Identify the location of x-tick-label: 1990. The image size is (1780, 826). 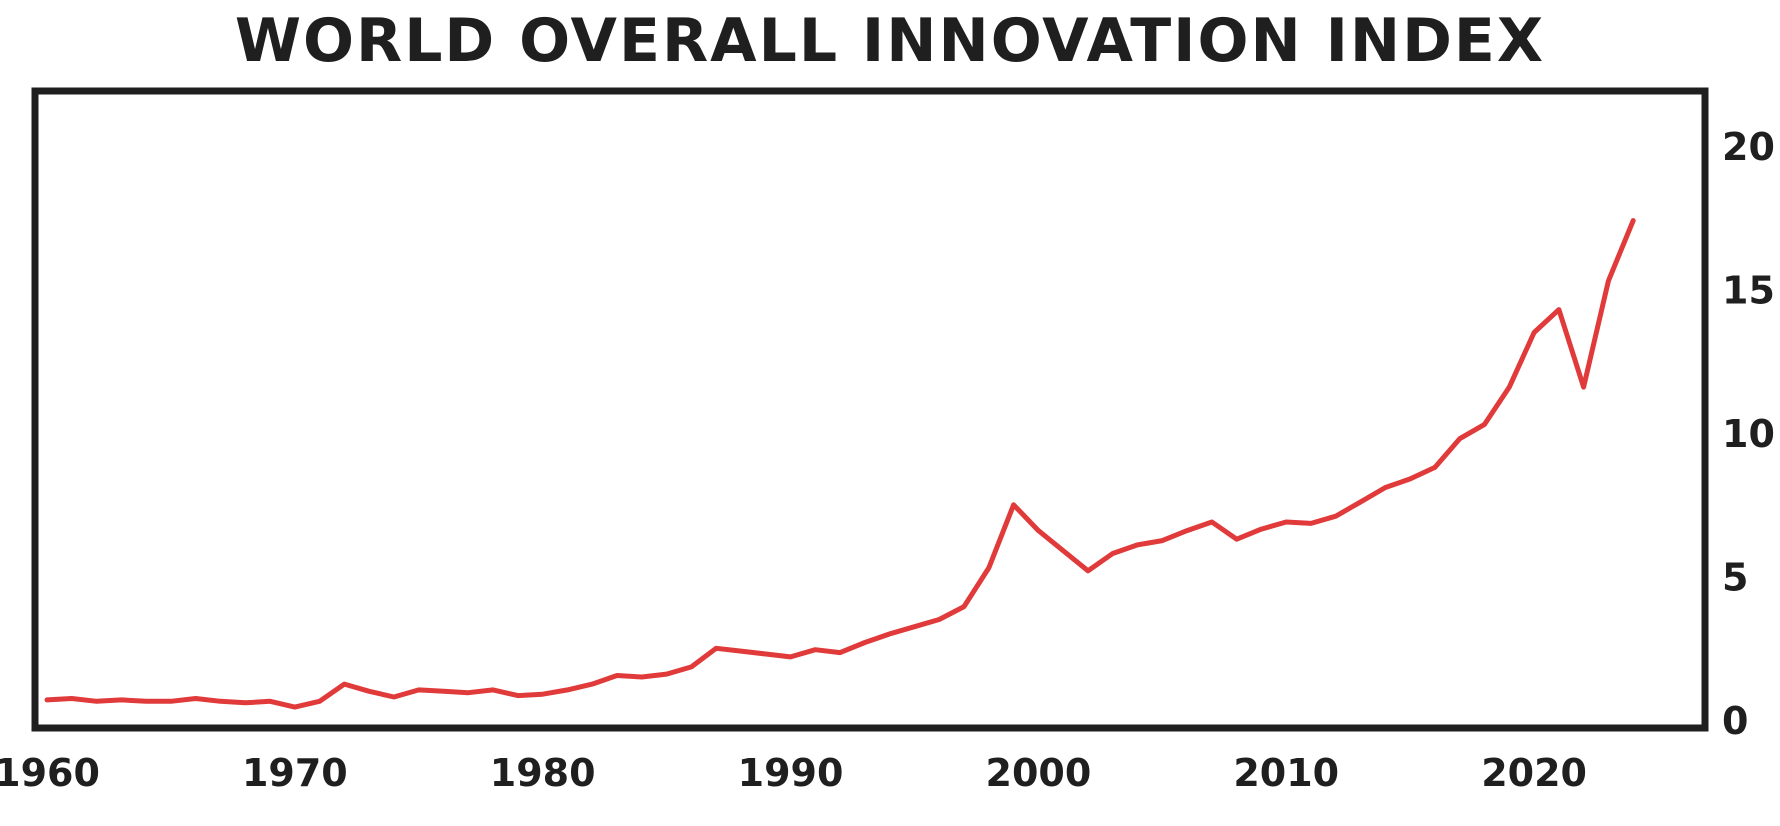
(791, 773).